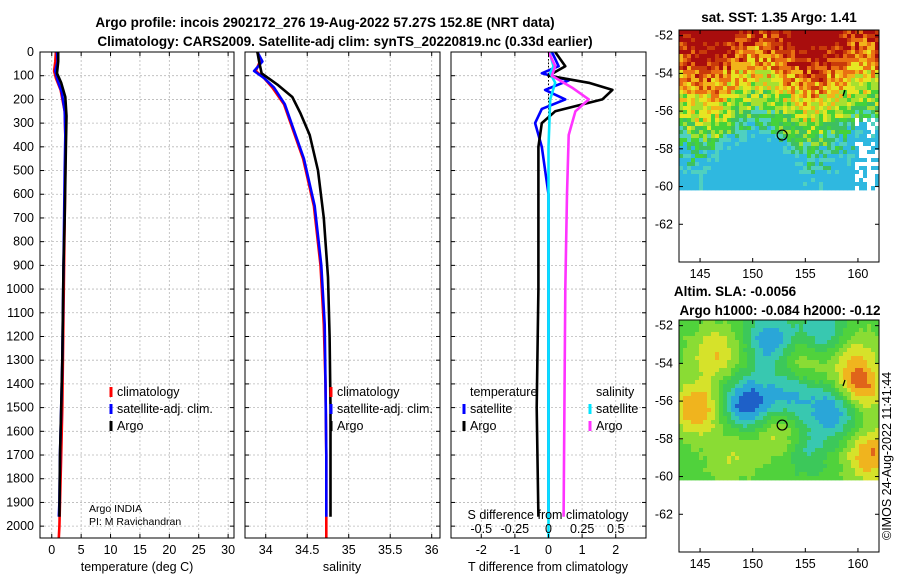  I want to click on temperature-legend-entry-label: satellite-adj. clim., so click(165, 409).